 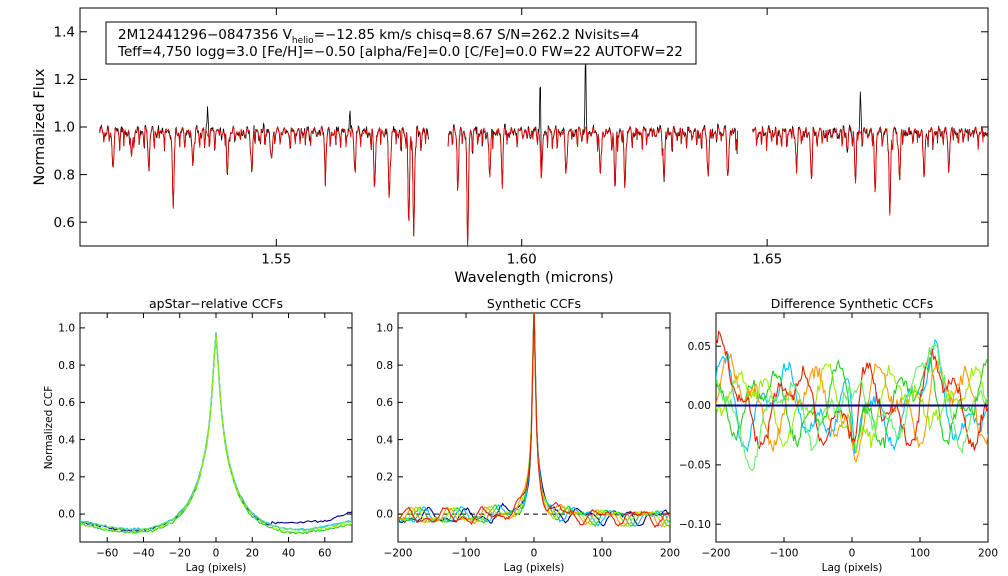 I want to click on apstar_ccf-ytick-label: 0.6, so click(x=66, y=403).